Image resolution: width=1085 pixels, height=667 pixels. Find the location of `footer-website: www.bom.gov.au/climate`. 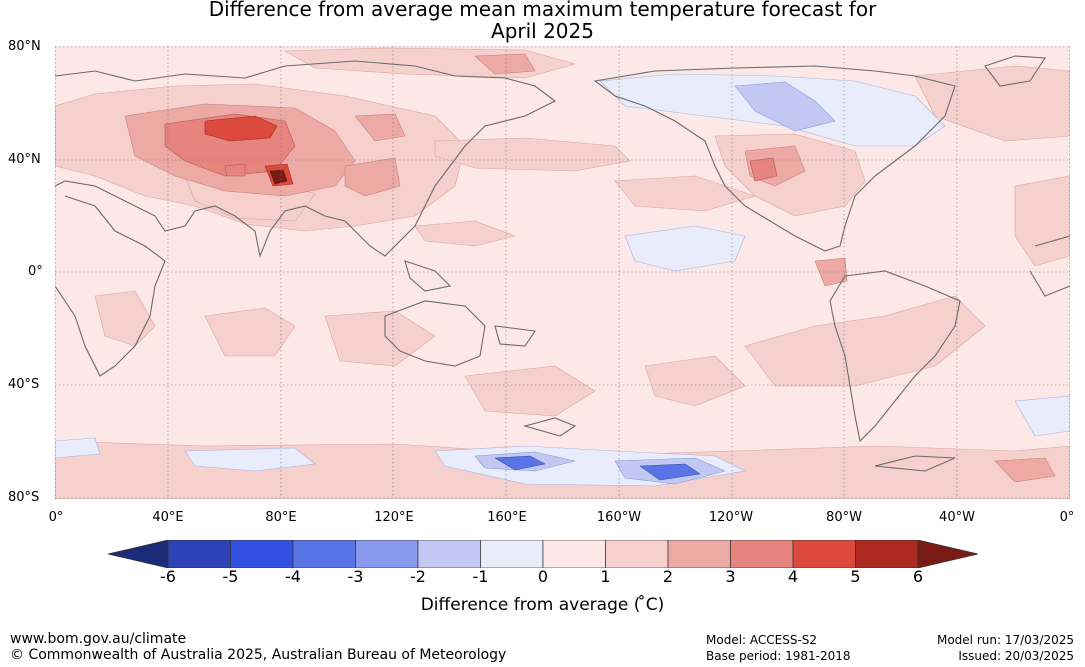

footer-website: www.bom.gov.au/climate is located at coordinates (98, 639).